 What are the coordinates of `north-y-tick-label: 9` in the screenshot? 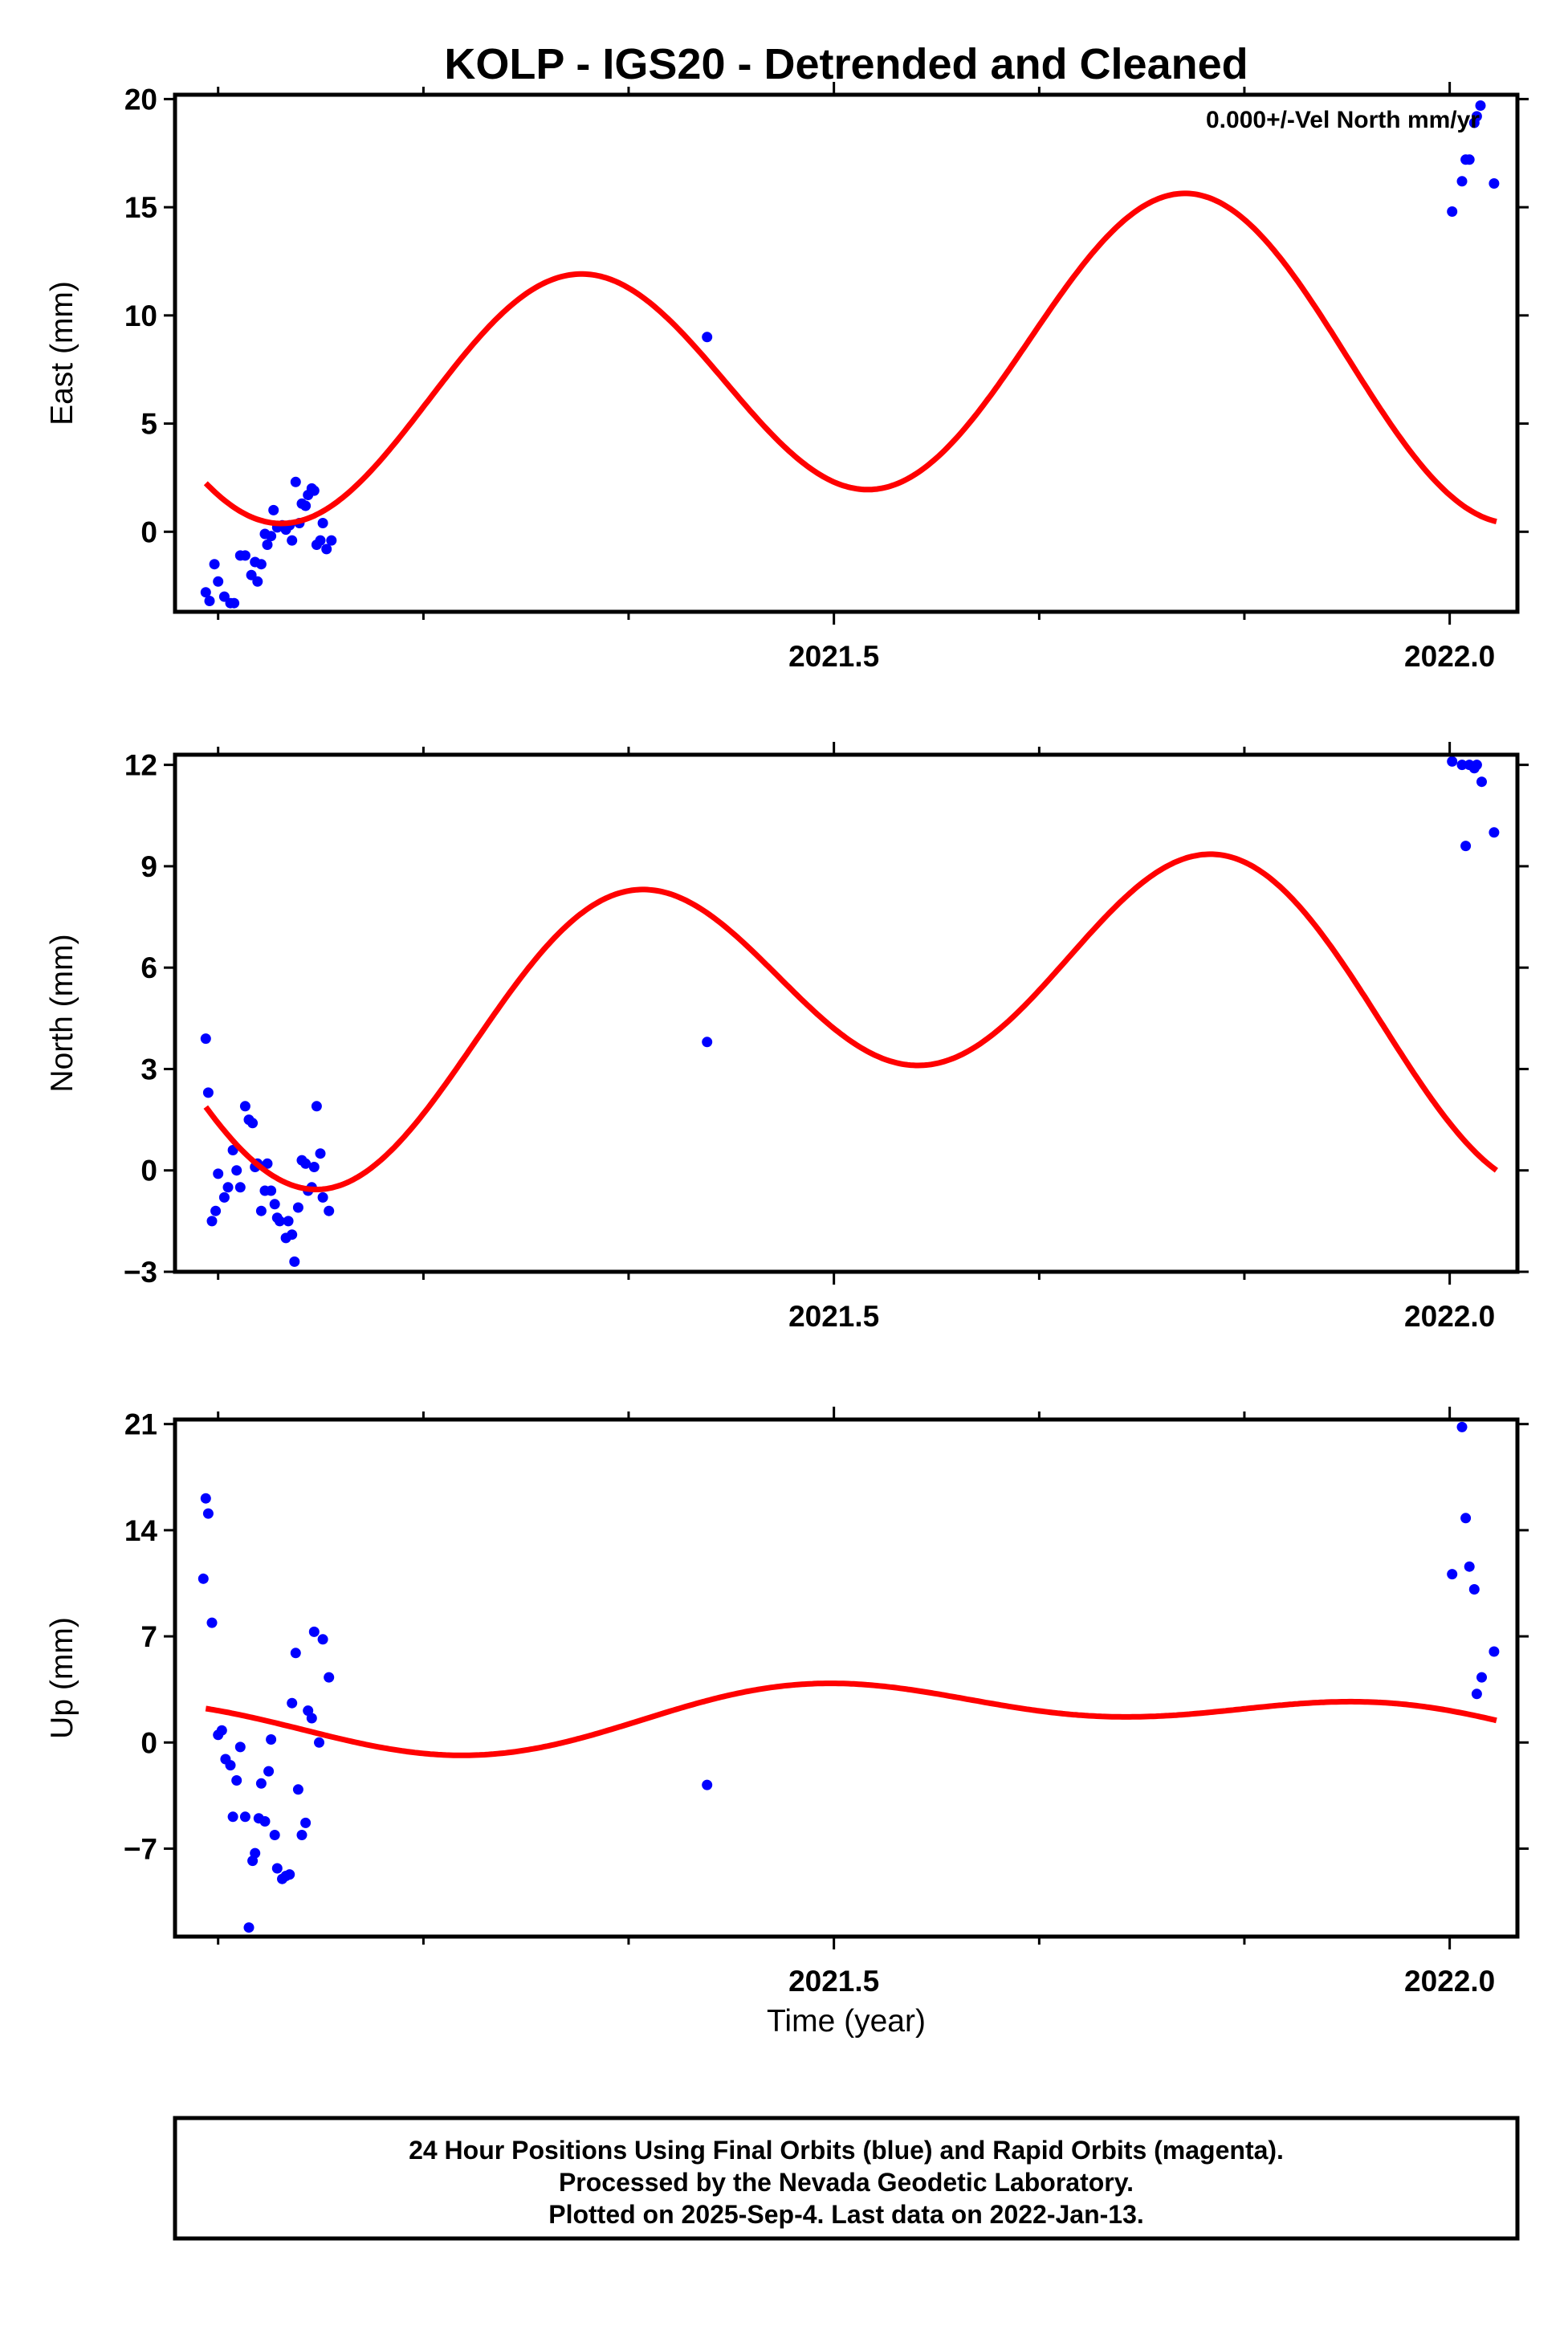 It's located at (149, 866).